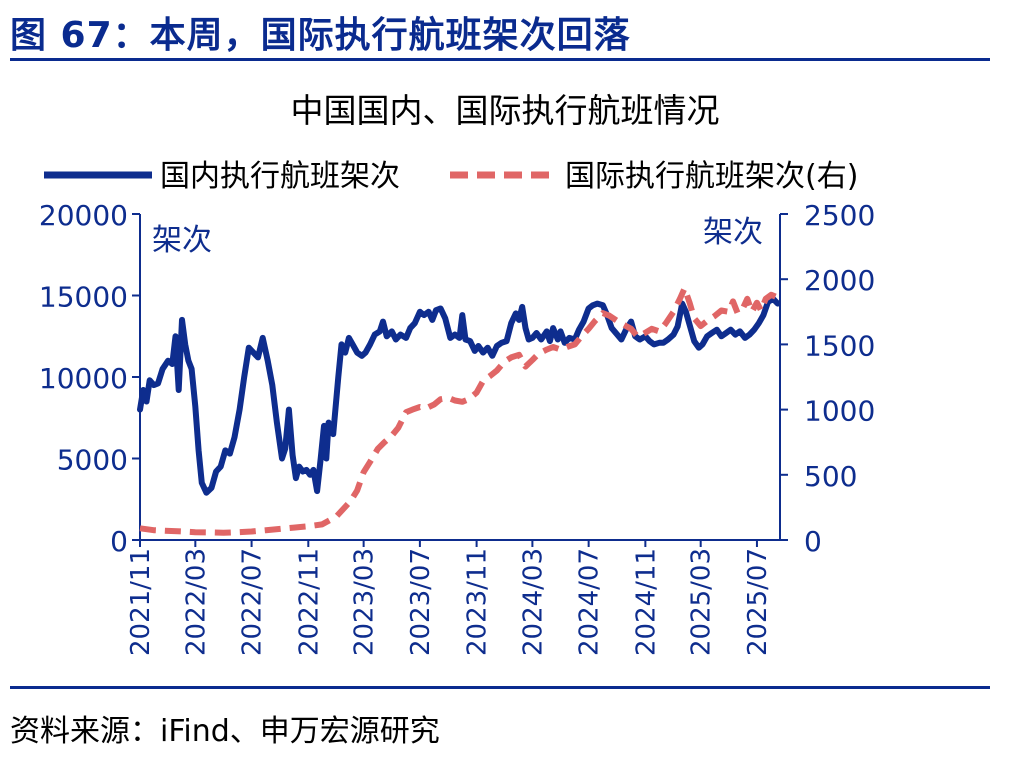  Describe the element at coordinates (83, 297) in the screenshot. I see `left-axis-tick-label: 15000` at that location.